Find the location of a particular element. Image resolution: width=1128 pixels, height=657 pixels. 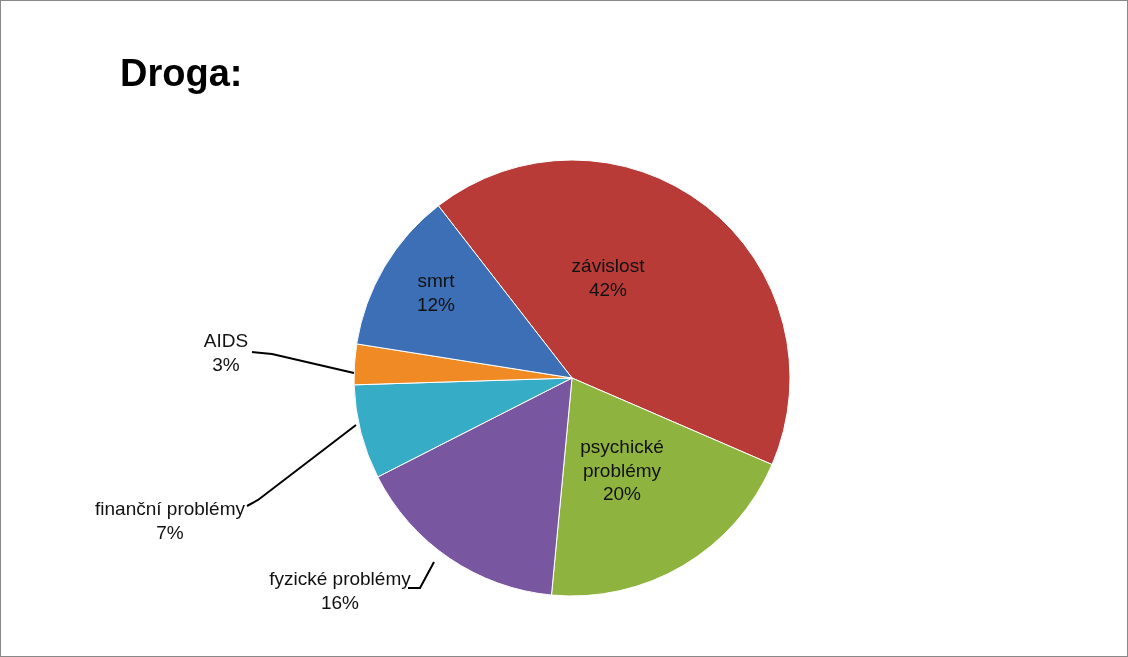

data-label: 7% is located at coordinates (170, 532).